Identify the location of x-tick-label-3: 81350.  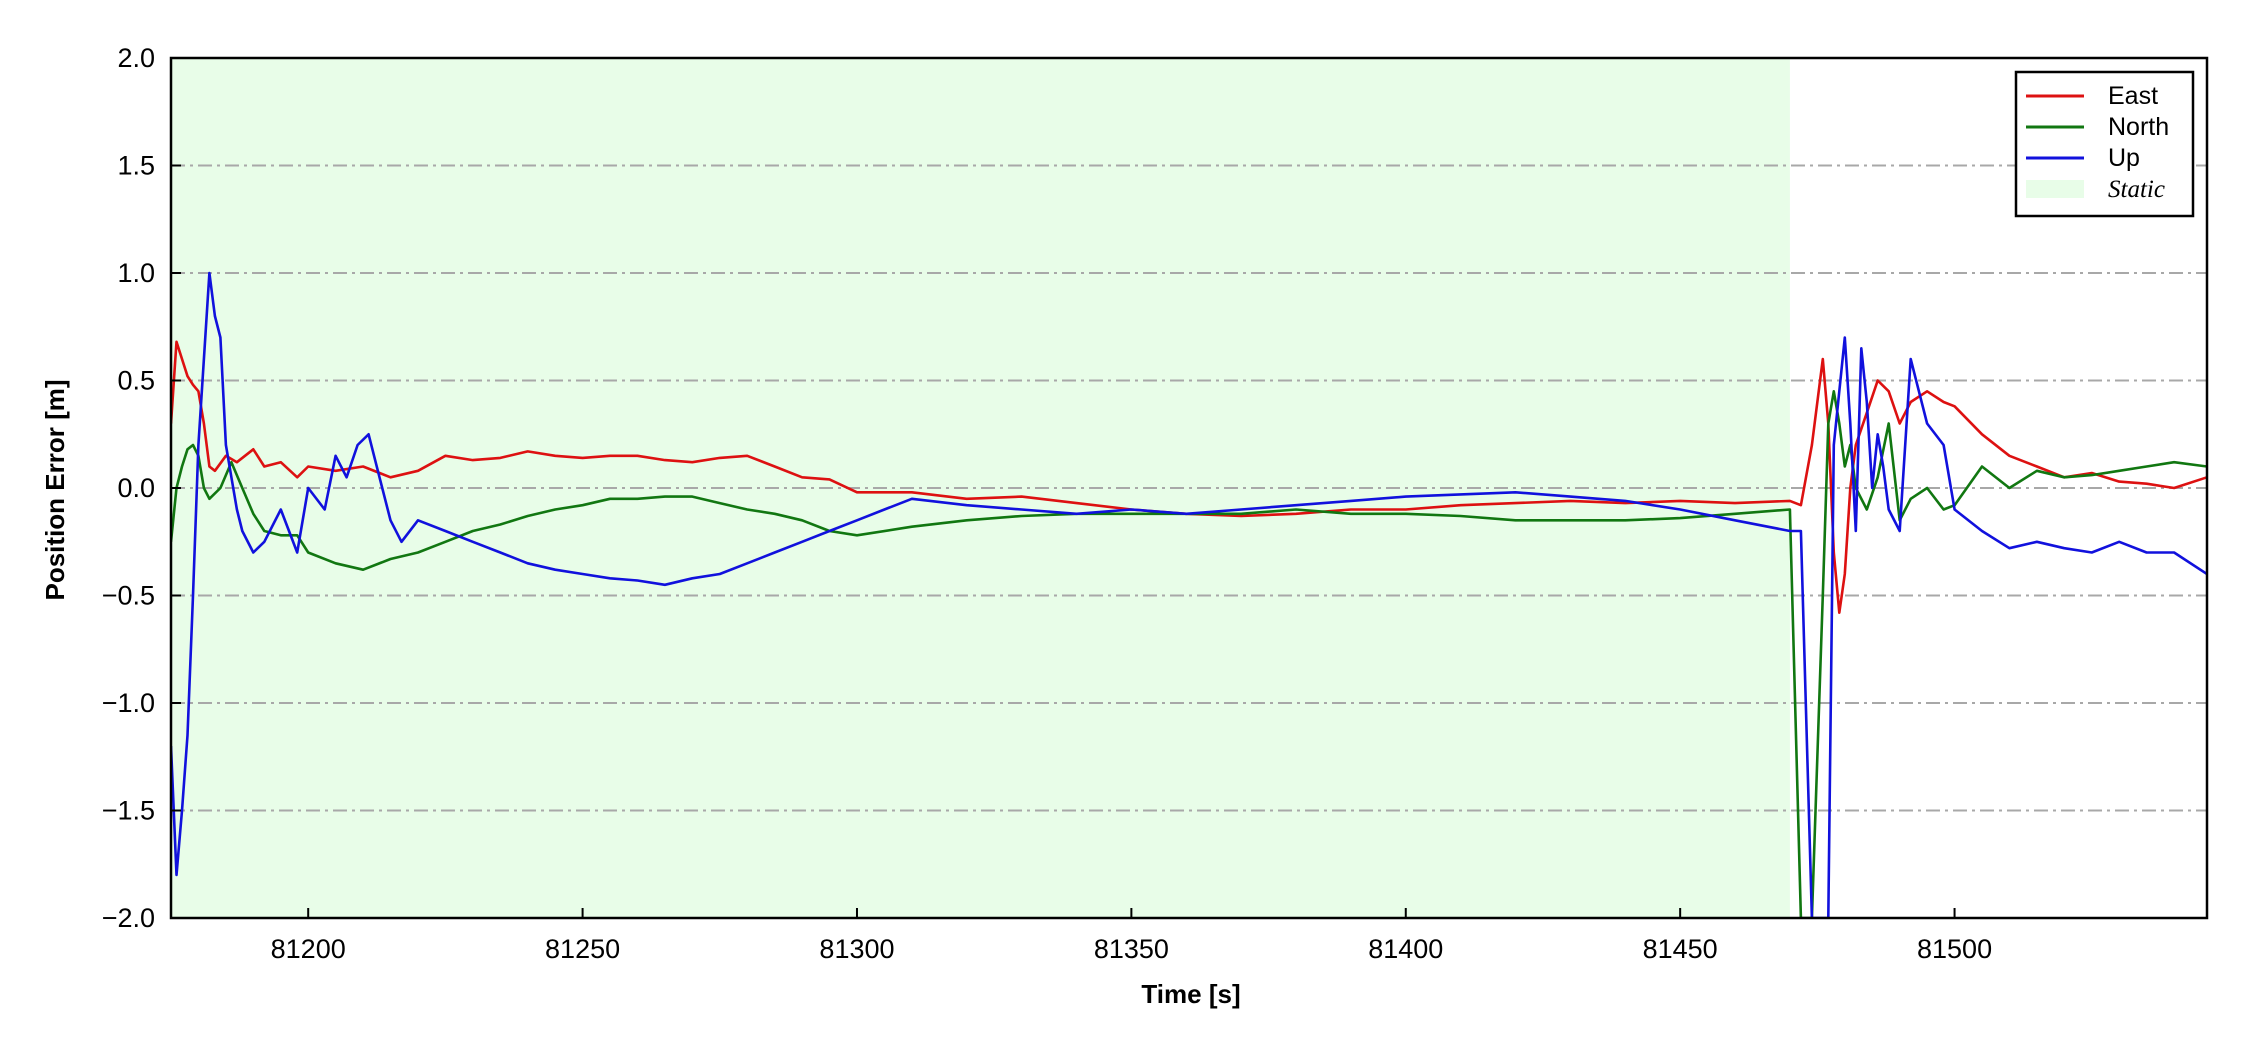
(1131, 949).